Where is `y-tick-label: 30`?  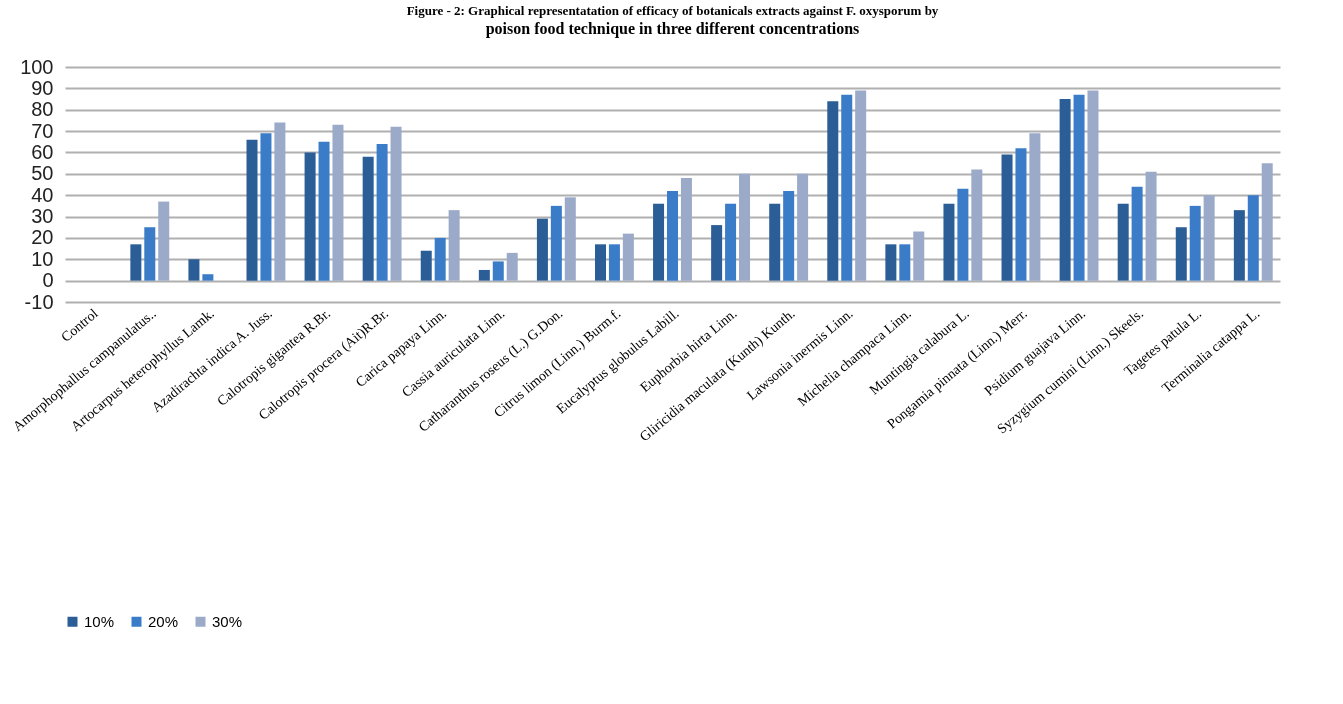 y-tick-label: 30 is located at coordinates (42, 216).